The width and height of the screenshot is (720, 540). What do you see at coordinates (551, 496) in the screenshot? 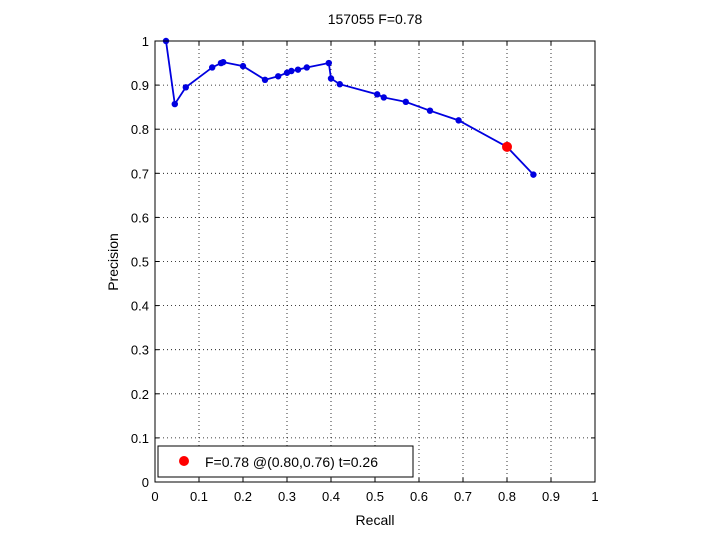
I see `x-tick-label: 0.9` at bounding box center [551, 496].